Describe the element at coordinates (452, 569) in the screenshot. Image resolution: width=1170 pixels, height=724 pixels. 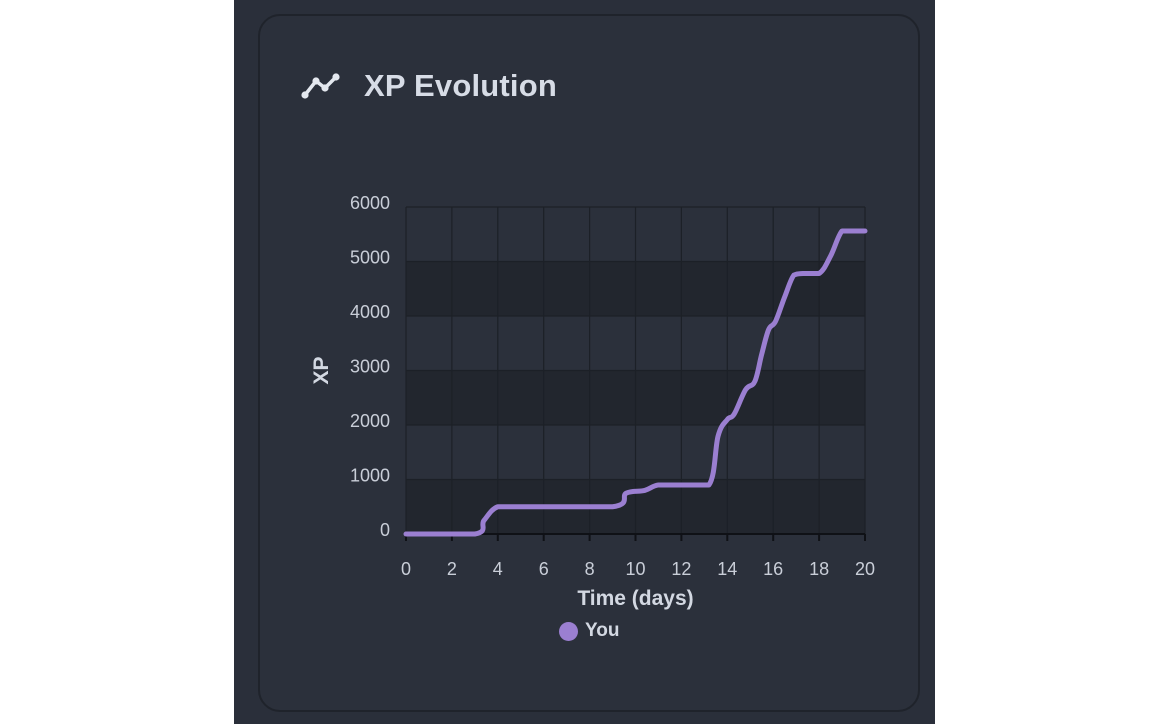
I see `x-tick-label: 2` at that location.